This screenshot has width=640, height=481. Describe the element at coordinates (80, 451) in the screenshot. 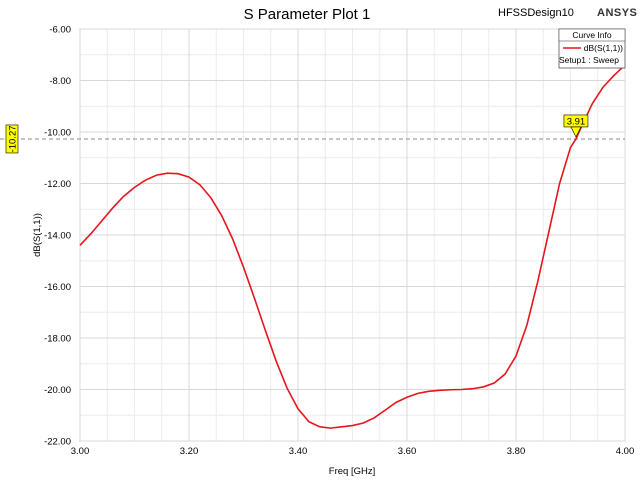

I see `x-tick-label: 3.00` at that location.